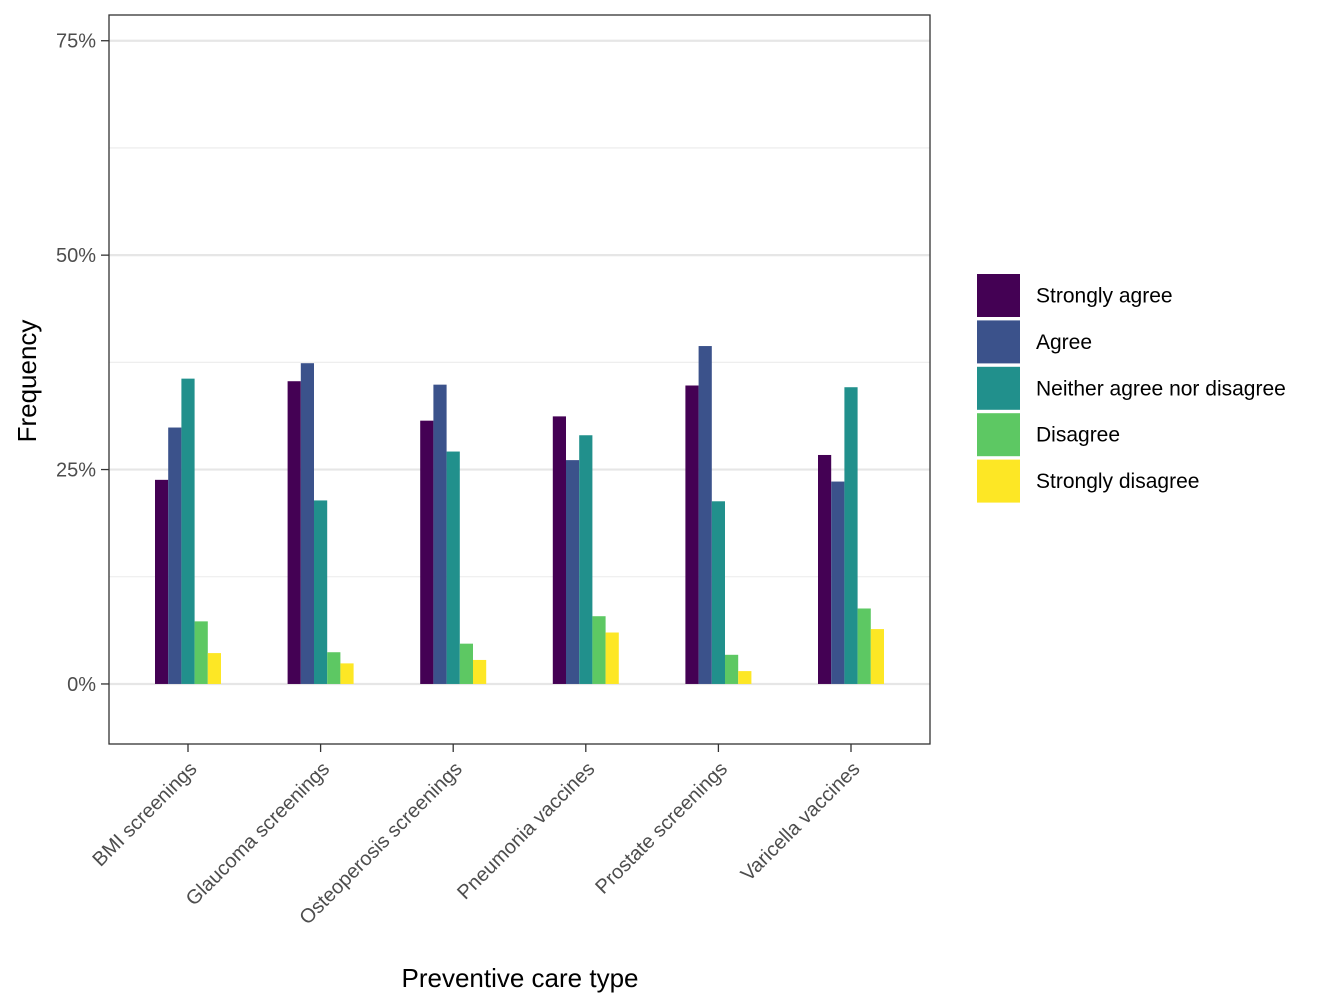 Image resolution: width=1344 pixels, height=1008 pixels. What do you see at coordinates (145, 814) in the screenshot?
I see `x-tick-label: BMI screenings` at bounding box center [145, 814].